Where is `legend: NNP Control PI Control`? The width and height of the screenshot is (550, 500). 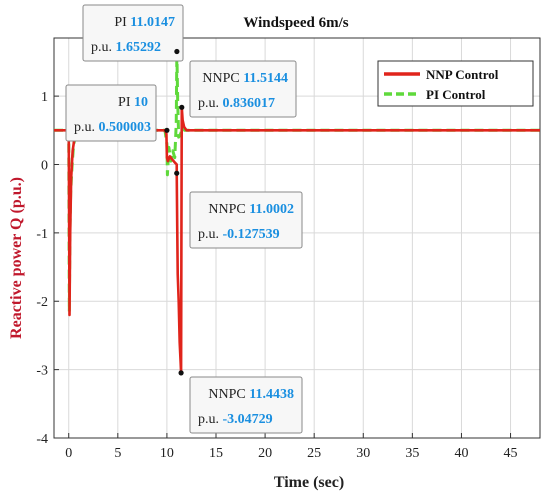 legend: NNP Control PI Control is located at coordinates (455, 83).